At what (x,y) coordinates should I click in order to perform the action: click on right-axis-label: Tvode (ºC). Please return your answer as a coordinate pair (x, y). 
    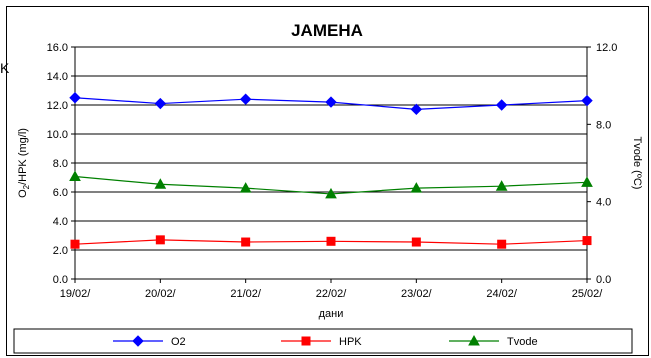
    Looking at the image, I should click on (637, 163).